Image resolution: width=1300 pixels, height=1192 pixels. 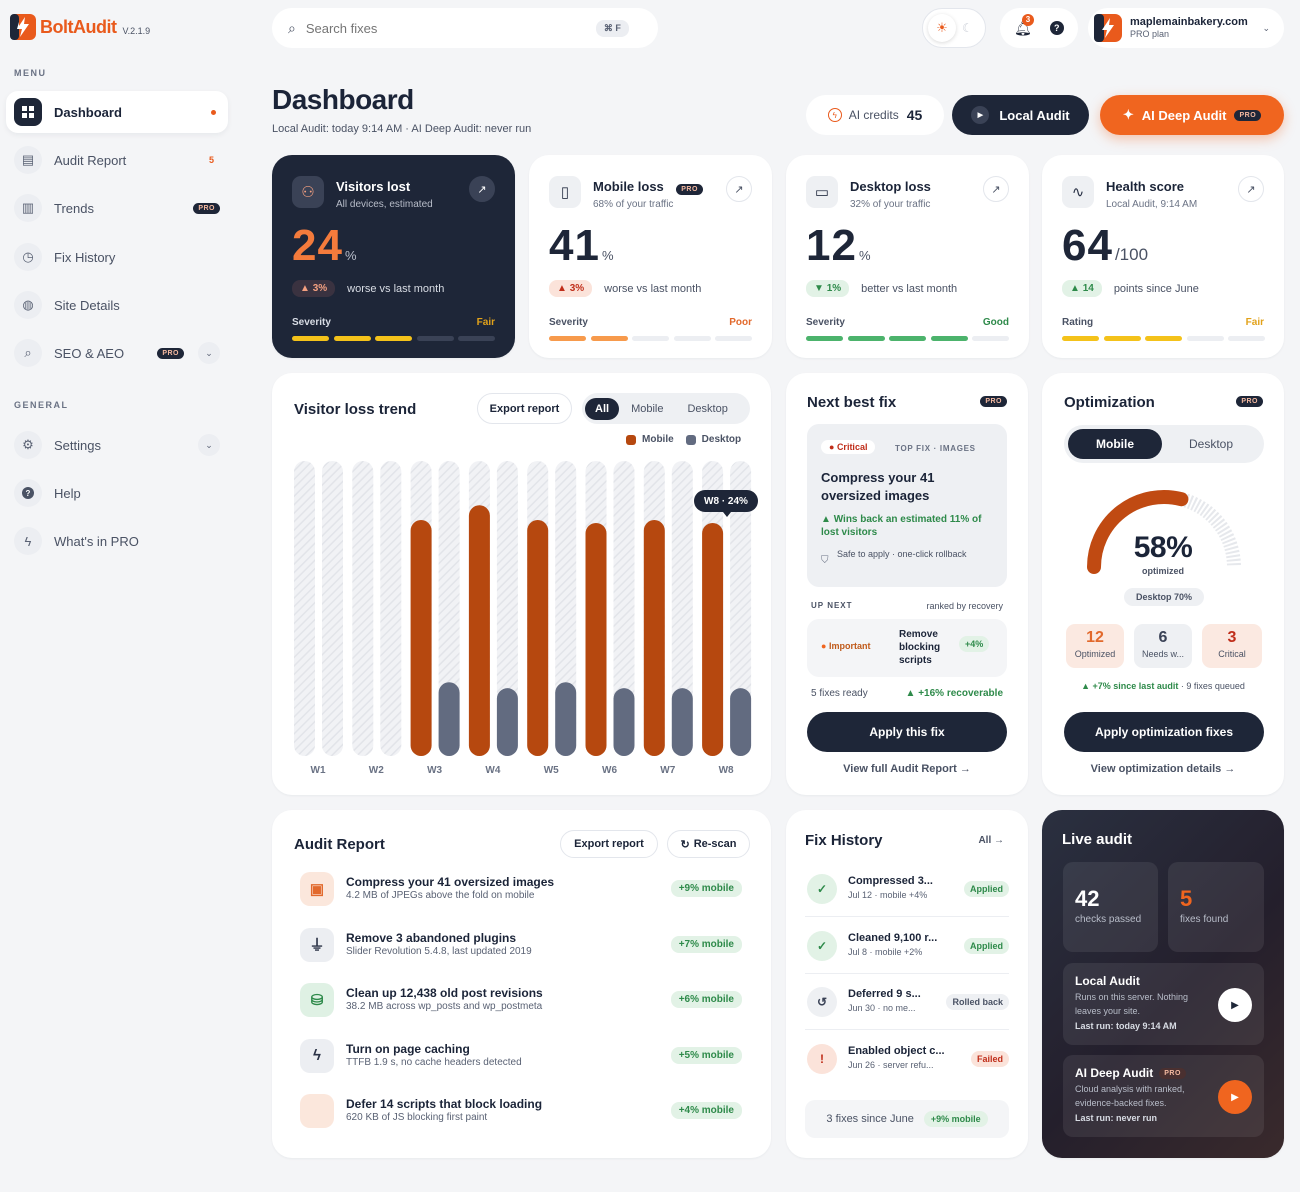 I want to click on sidebar-item-label: Dashboard, so click(x=88, y=112).